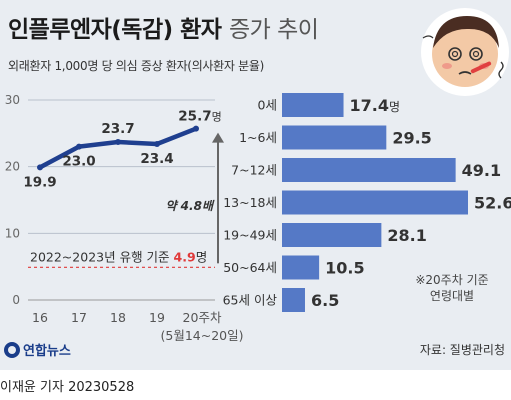 The height and width of the screenshot is (400, 511). Describe the element at coordinates (369, 105) in the screenshot. I see `bar-value: 17.4` at that location.